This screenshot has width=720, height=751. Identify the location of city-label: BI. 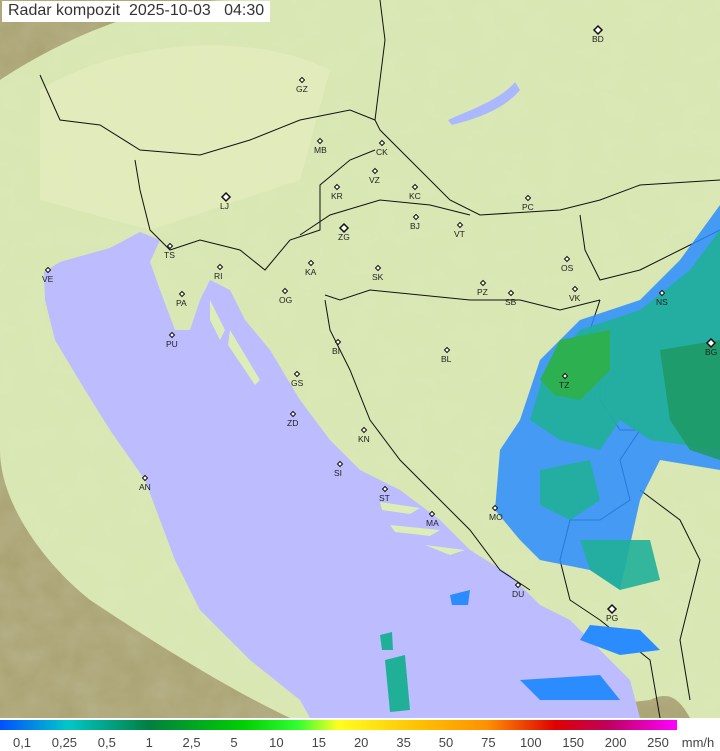
(336, 351).